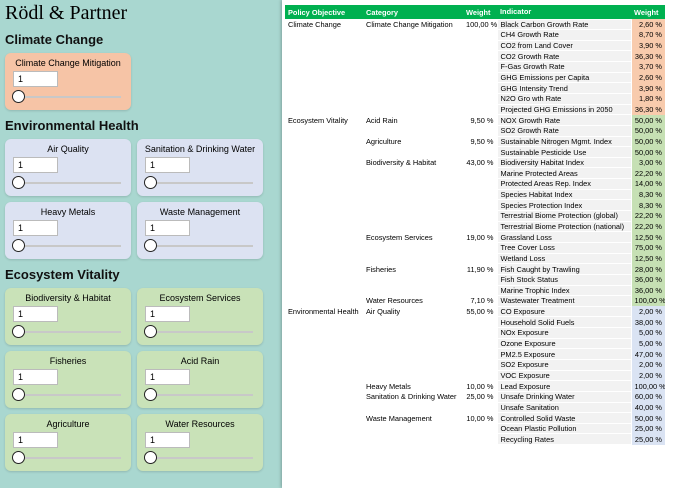 The image size is (693, 488). I want to click on indicator: Wastewater Treatment, so click(564, 301).